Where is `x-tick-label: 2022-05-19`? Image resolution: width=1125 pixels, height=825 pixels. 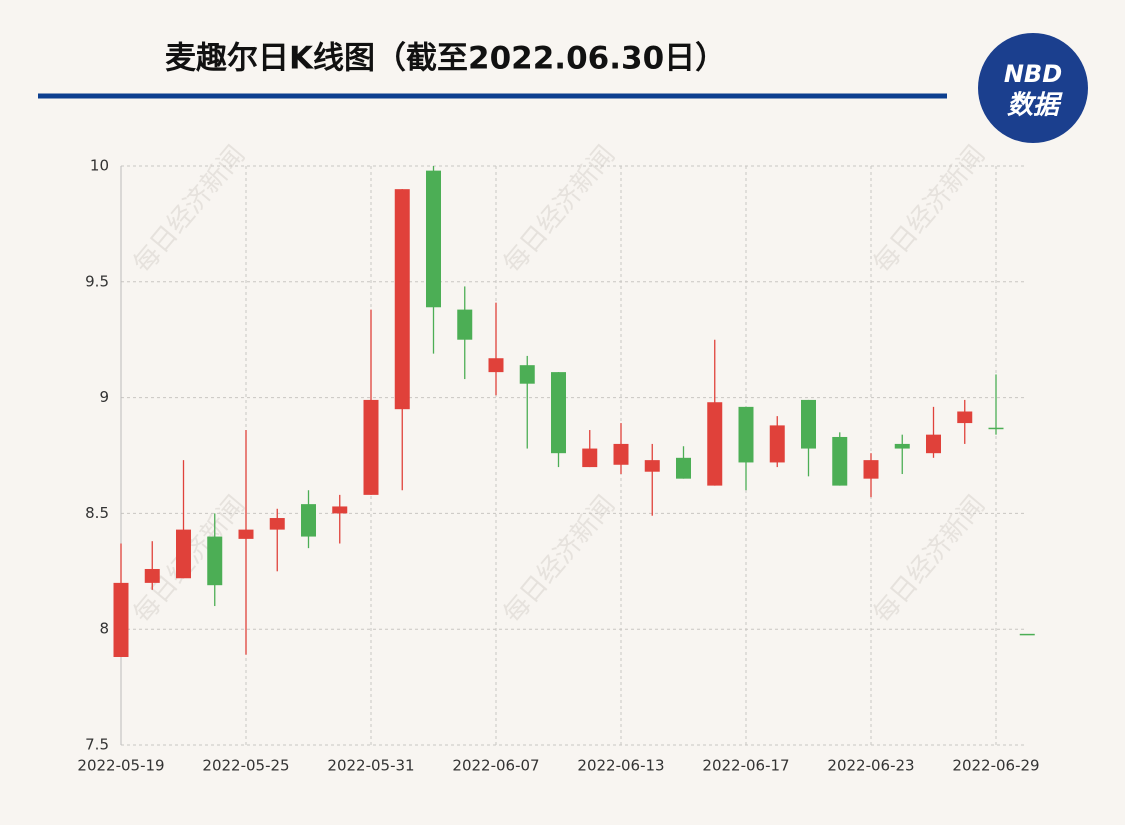
x-tick-label: 2022-05-19 is located at coordinates (120, 766).